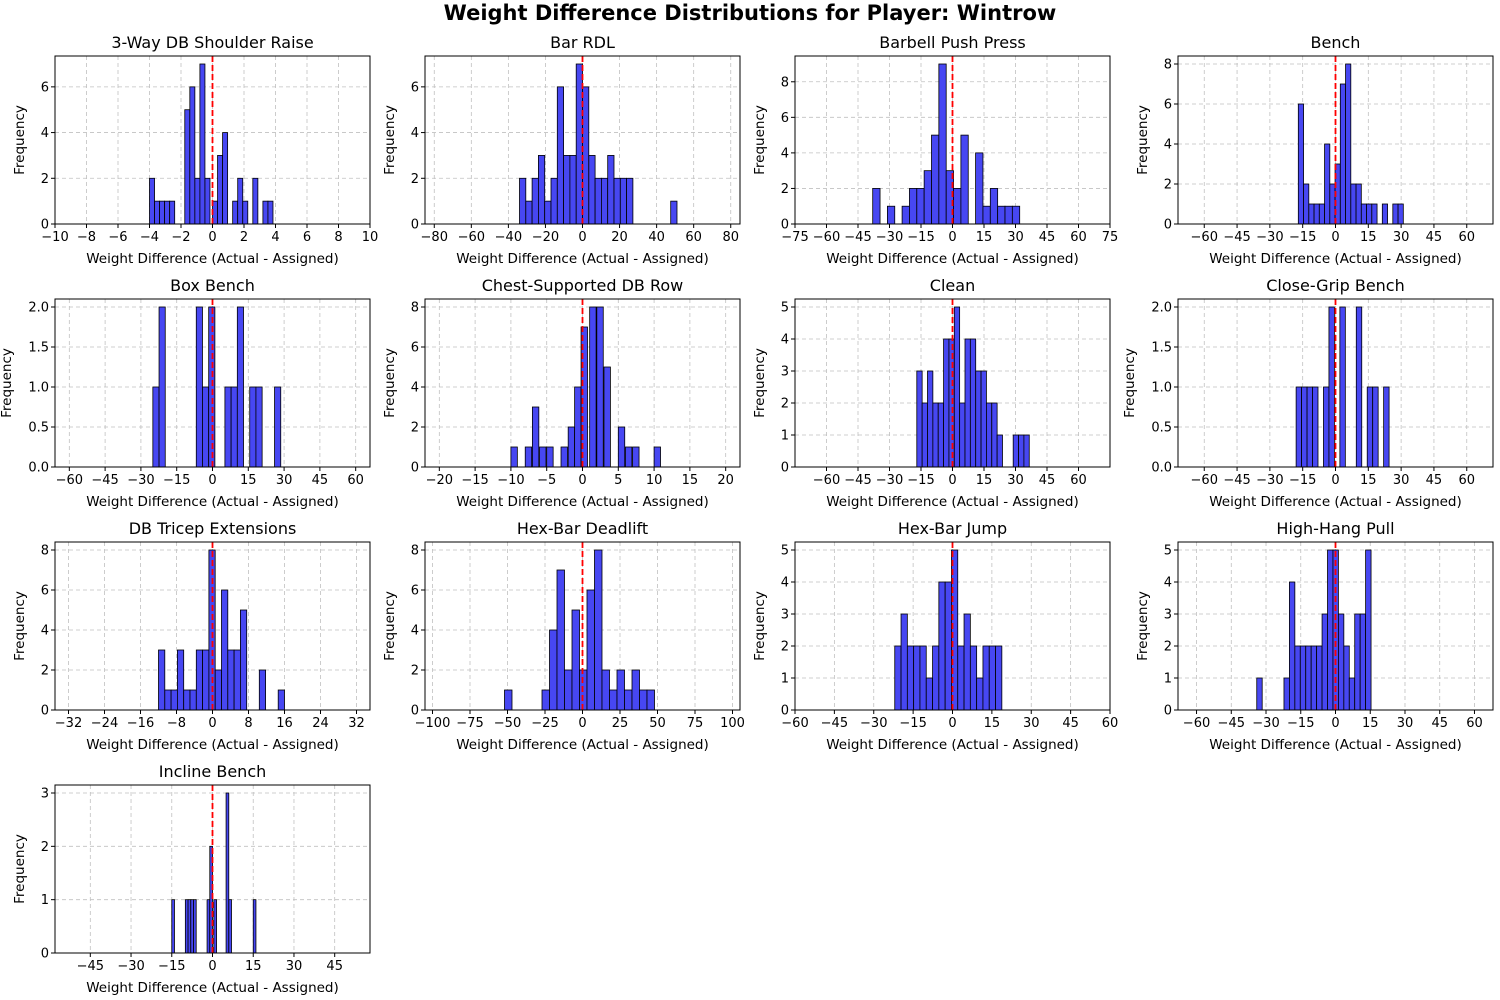 The image size is (1500, 1000). What do you see at coordinates (785, 372) in the screenshot?
I see `y-tick-label: 3` at bounding box center [785, 372].